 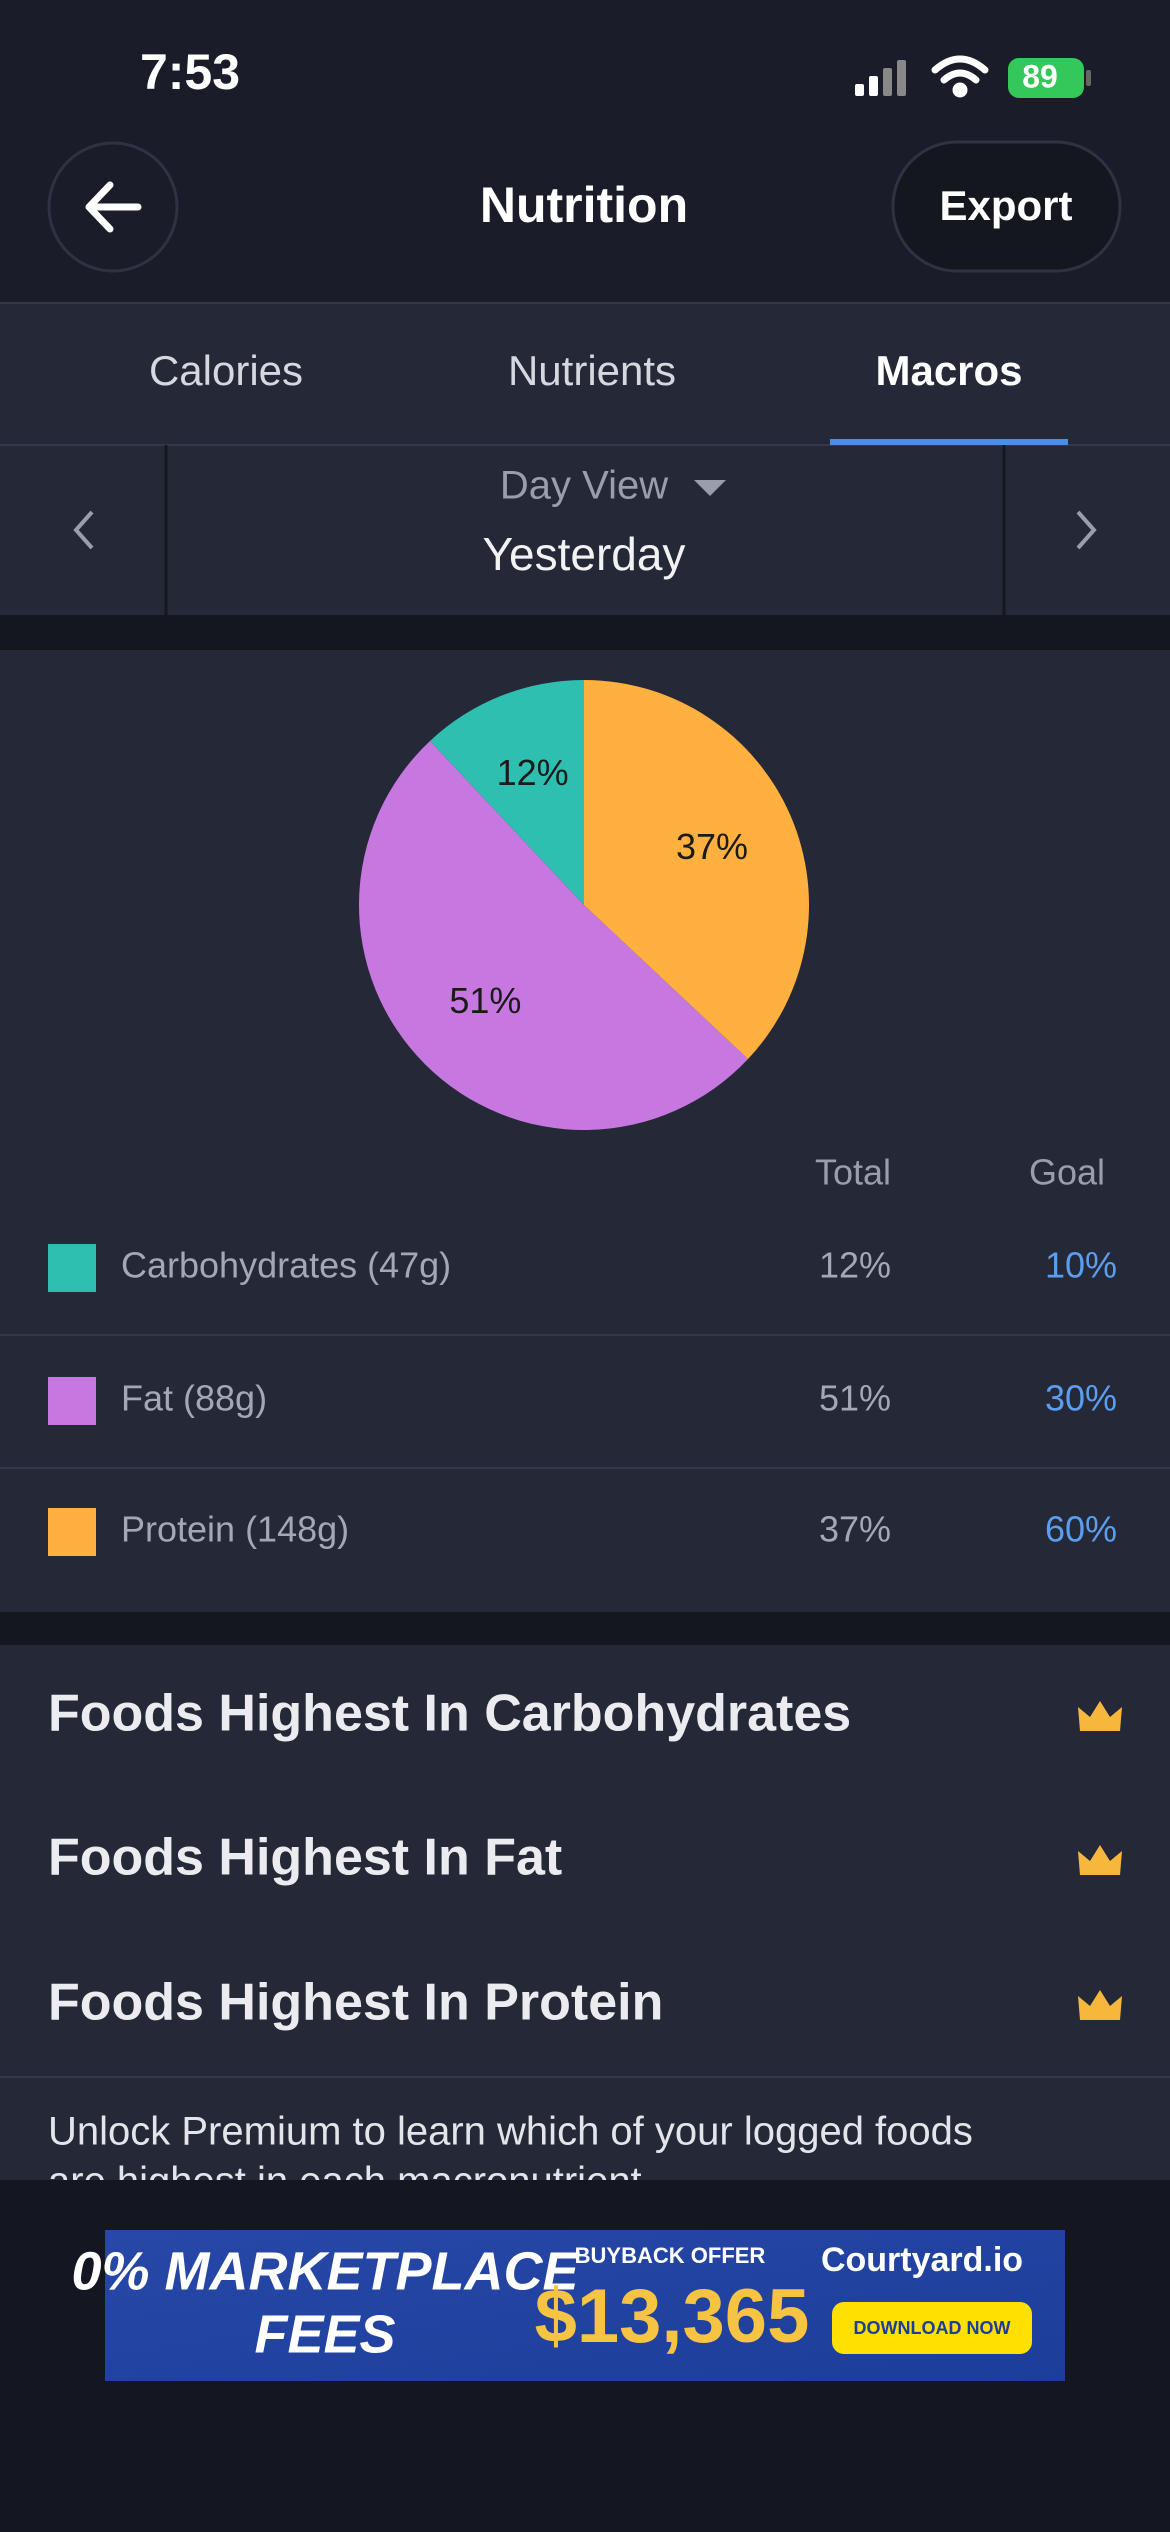 I want to click on macro-name: Carbohydrates (47g), so click(x=286, y=1265).